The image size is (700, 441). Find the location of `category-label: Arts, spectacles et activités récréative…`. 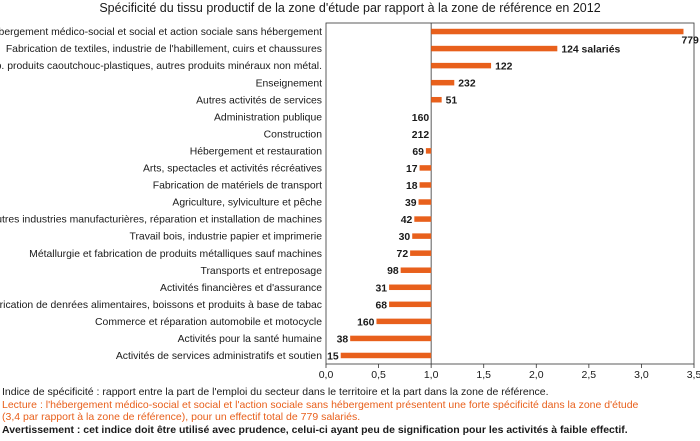

category-label: Arts, spectacles et activités récréative… is located at coordinates (232, 169).